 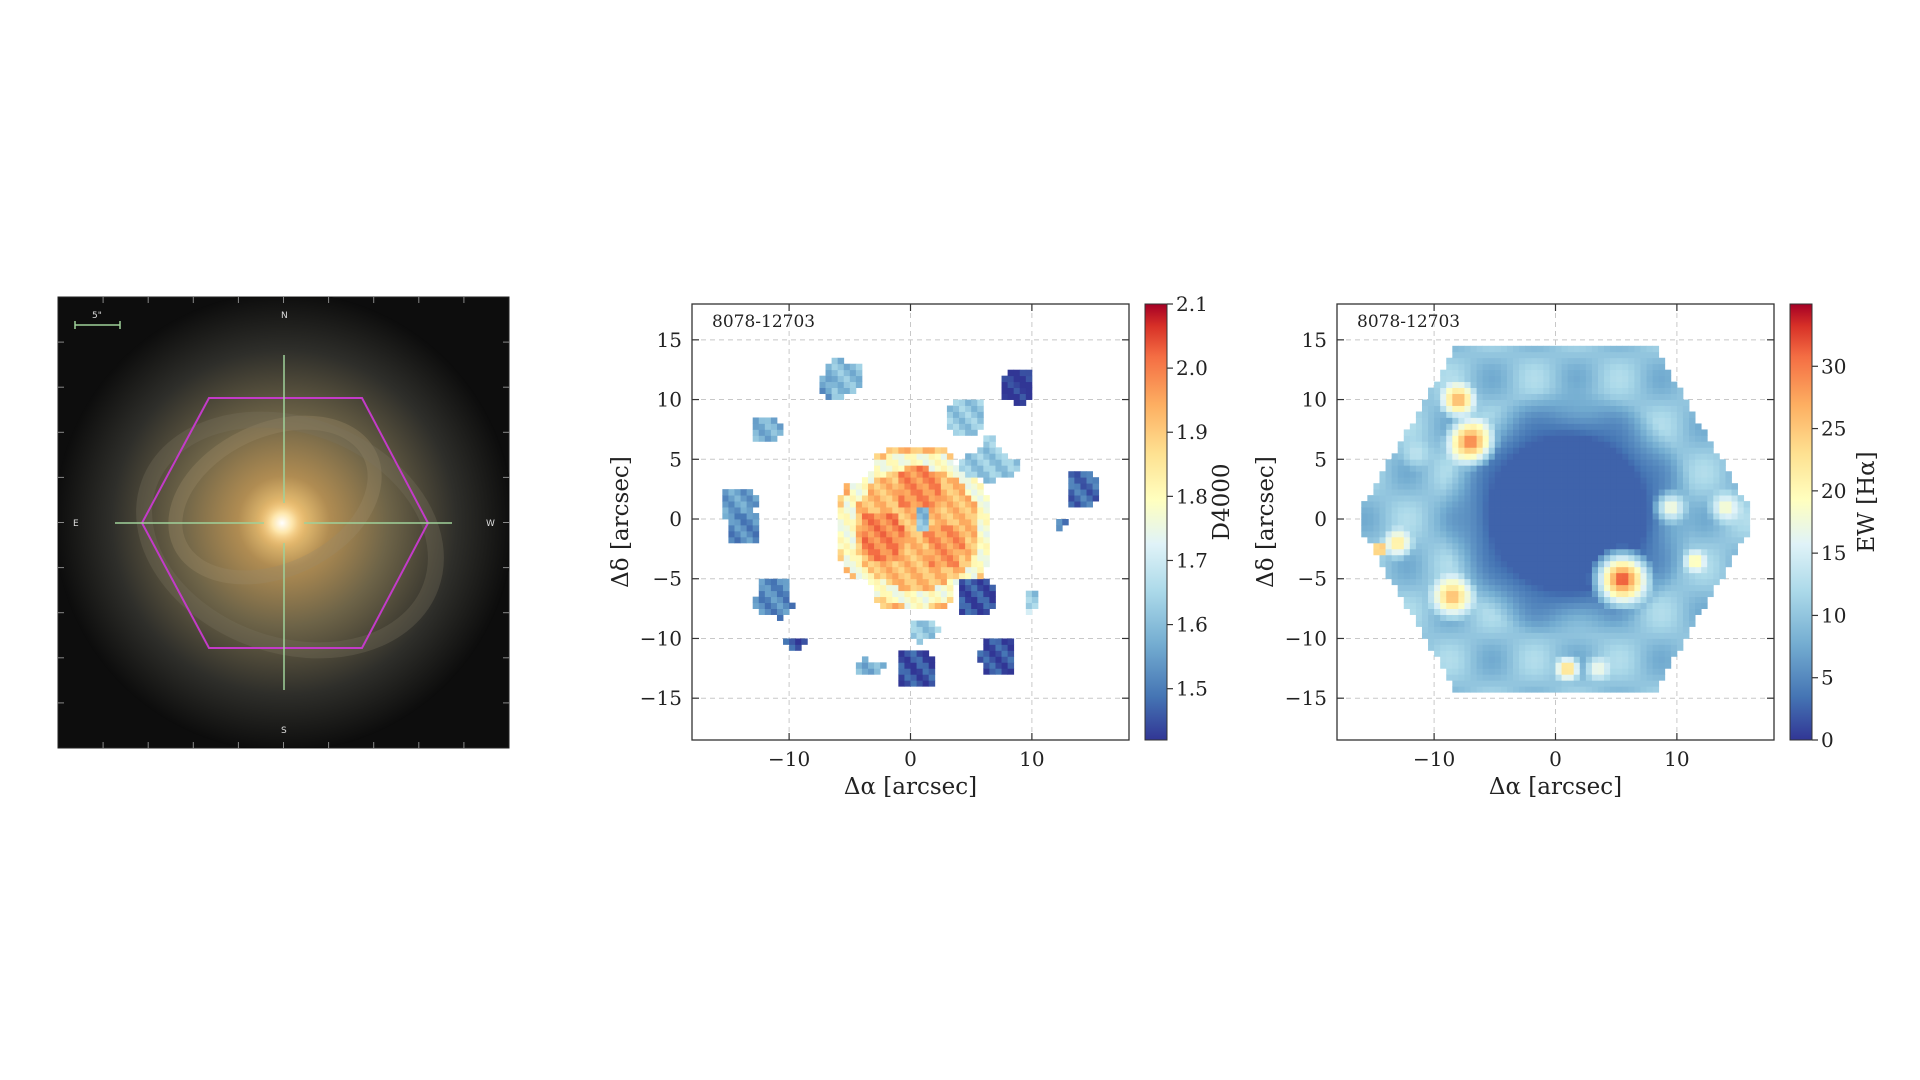 What do you see at coordinates (1320, 519) in the screenshot?
I see `y-tick-label: 0` at bounding box center [1320, 519].